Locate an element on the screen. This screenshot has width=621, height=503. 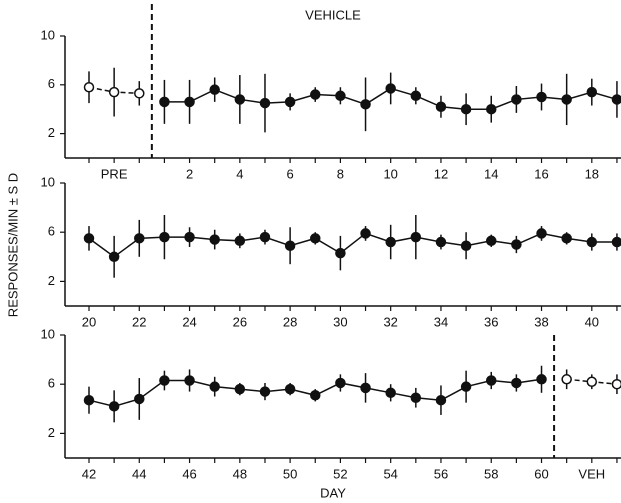
chart-title: VEHICLE is located at coordinates (333, 14).